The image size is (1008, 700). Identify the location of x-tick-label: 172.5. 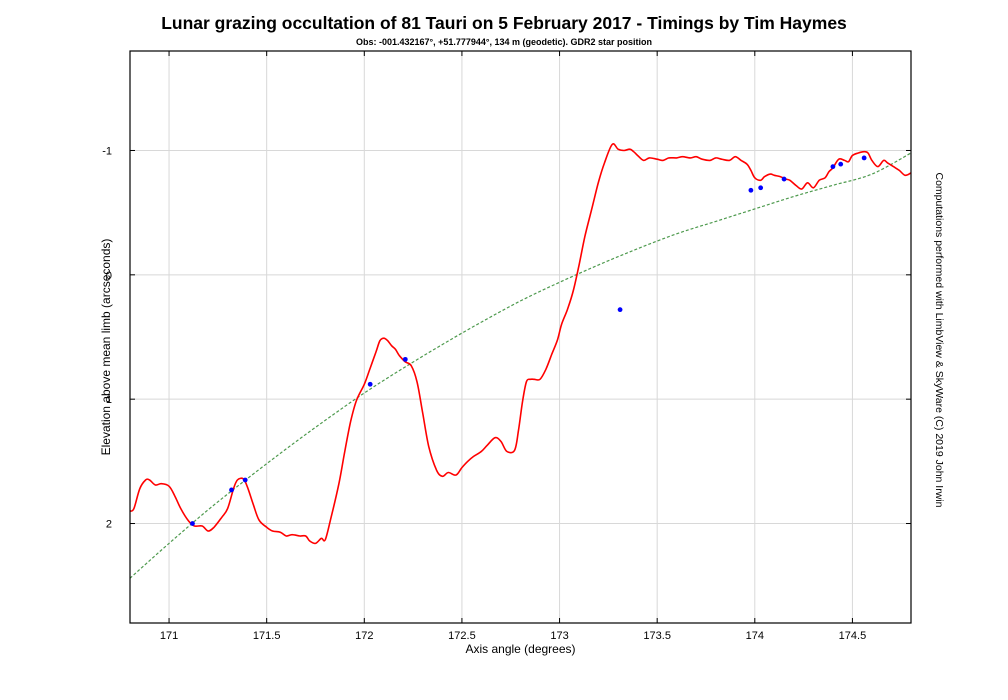
(462, 636).